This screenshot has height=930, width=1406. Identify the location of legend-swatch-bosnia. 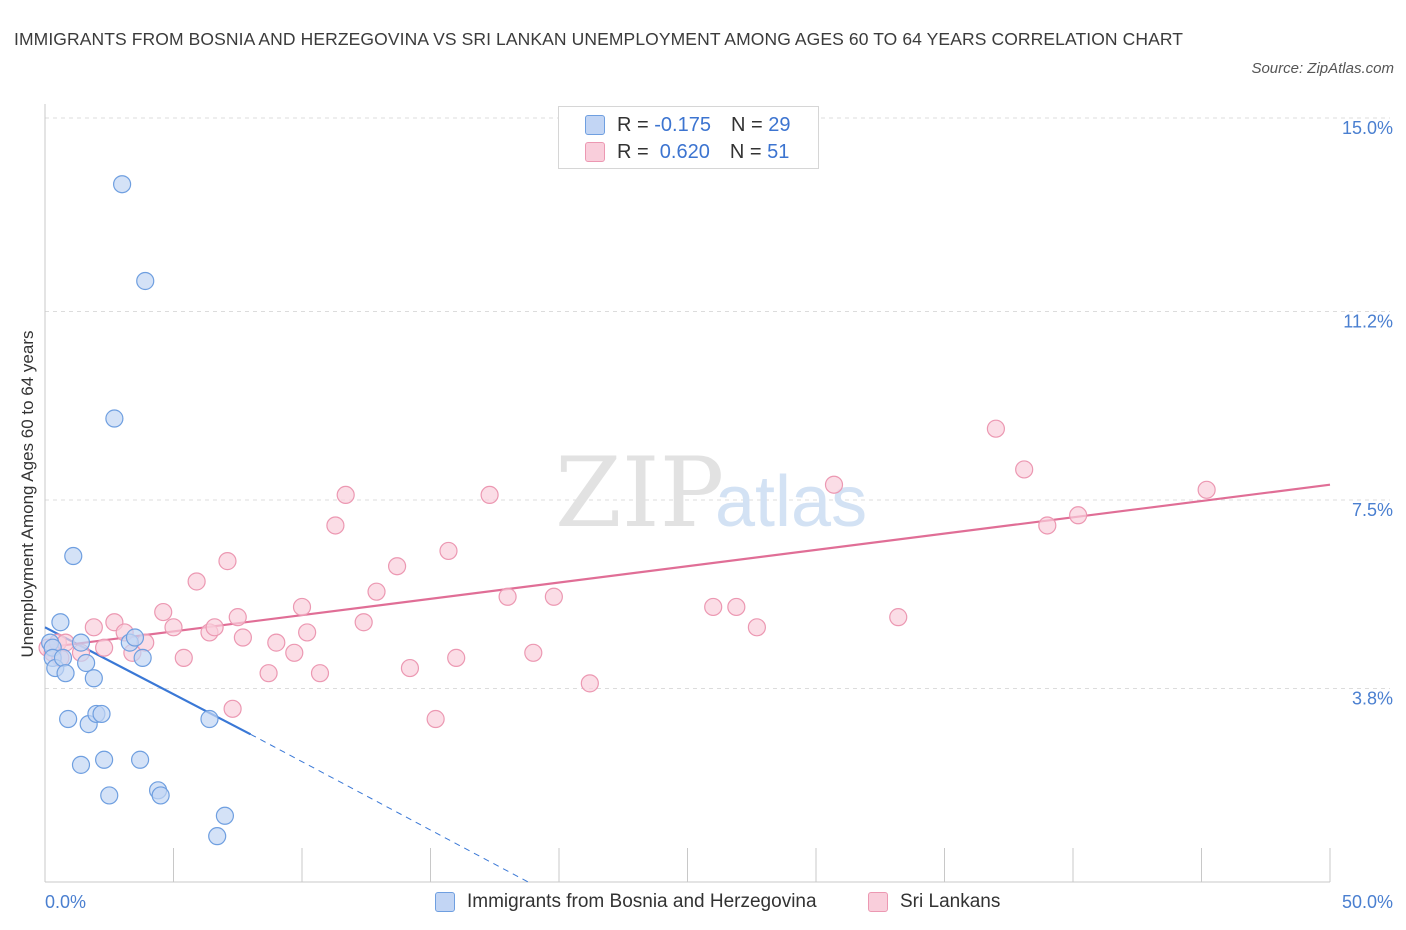
(595, 125).